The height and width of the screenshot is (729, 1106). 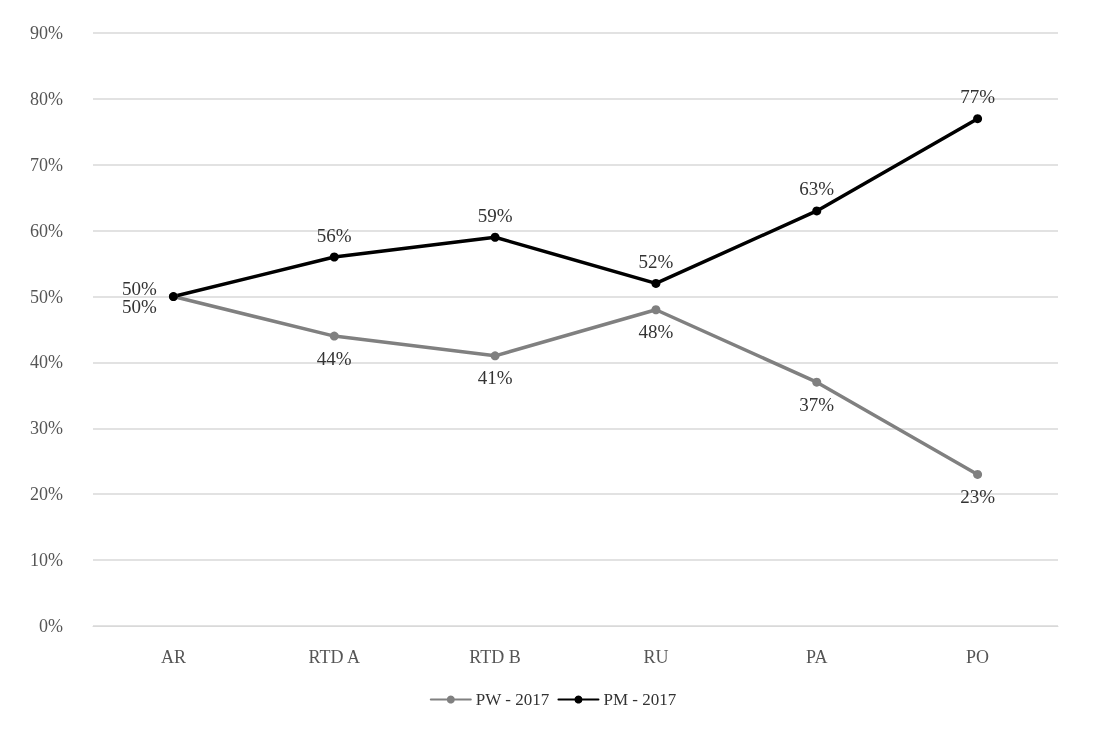 I want to click on y-tick-label: 20%, so click(x=46, y=494).